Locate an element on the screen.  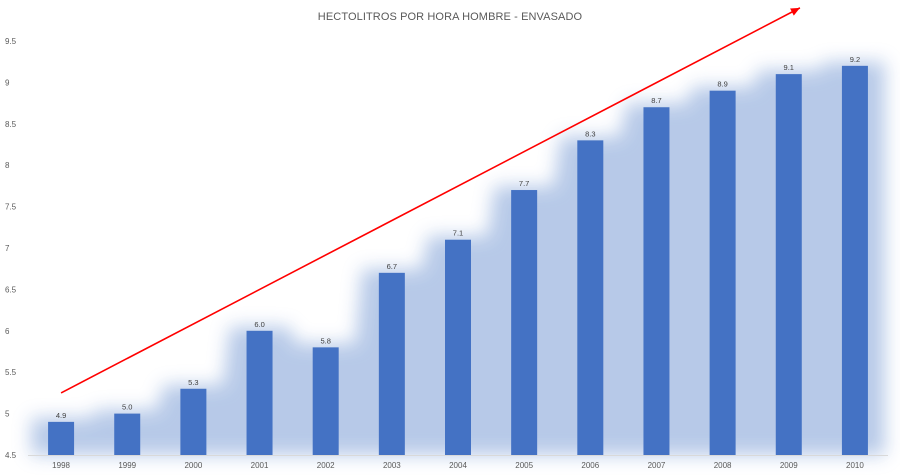
trend-arrow-head is located at coordinates (795, 11).